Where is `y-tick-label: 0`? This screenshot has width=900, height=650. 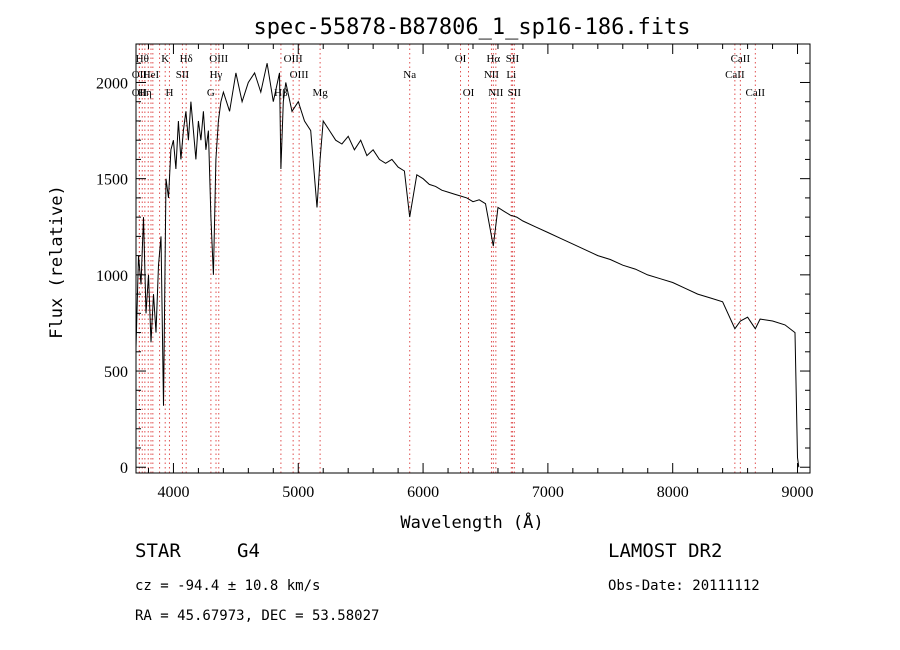 y-tick-label: 0 is located at coordinates (124, 468).